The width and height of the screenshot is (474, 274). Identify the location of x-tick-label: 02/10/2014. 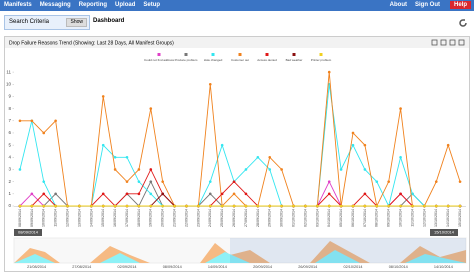
(305, 218).